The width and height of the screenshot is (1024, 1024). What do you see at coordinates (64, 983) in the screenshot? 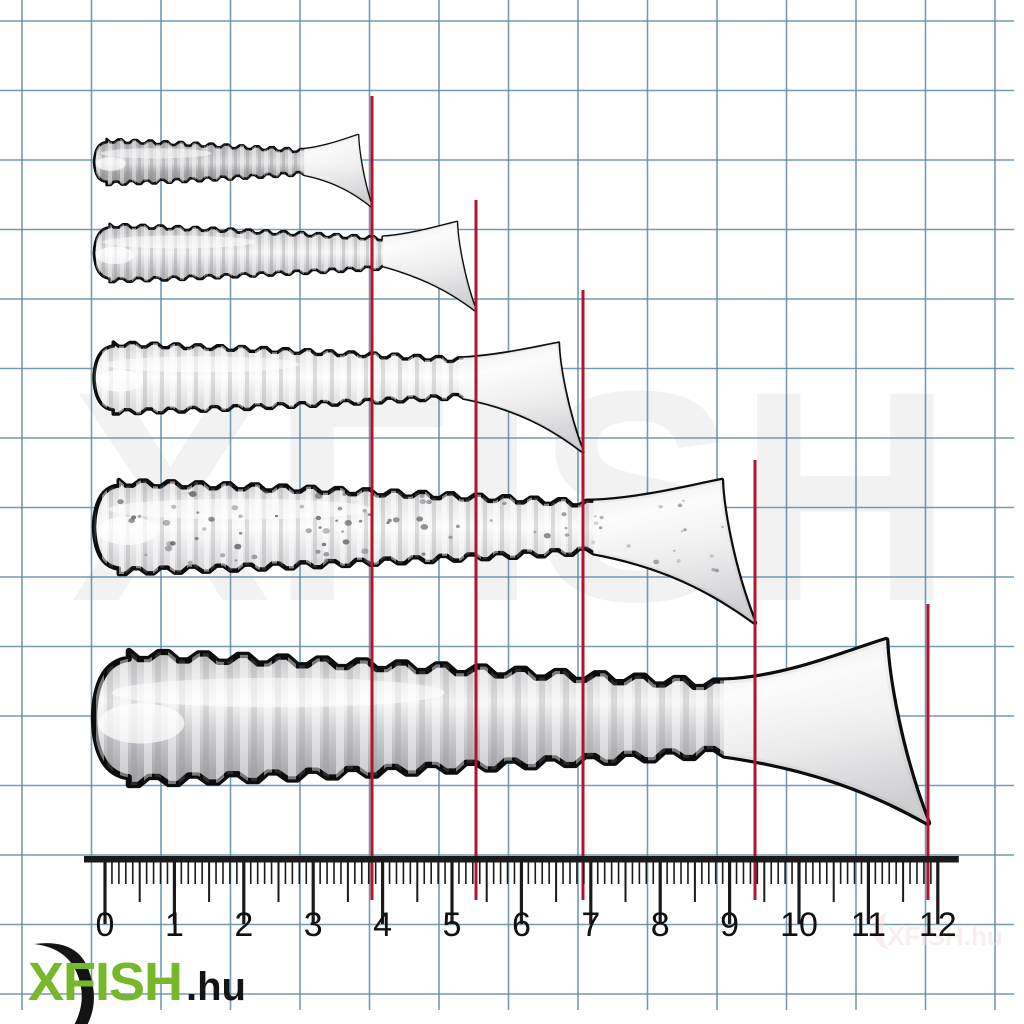
I see `fish-hook-icon` at bounding box center [64, 983].